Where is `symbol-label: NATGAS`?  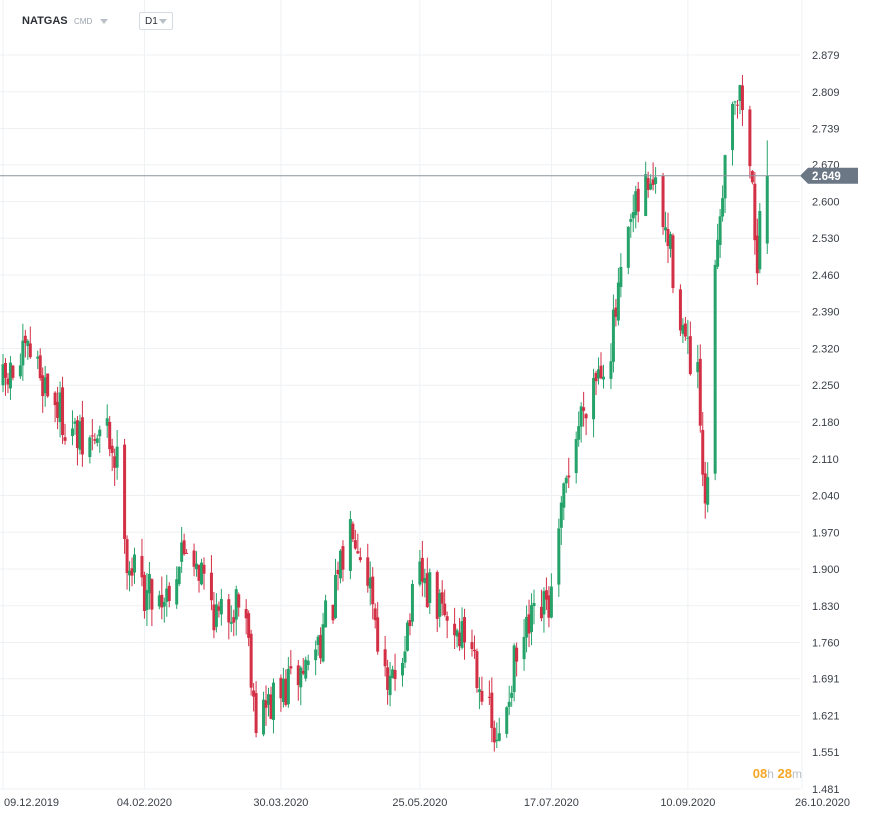 symbol-label: NATGAS is located at coordinates (45, 21).